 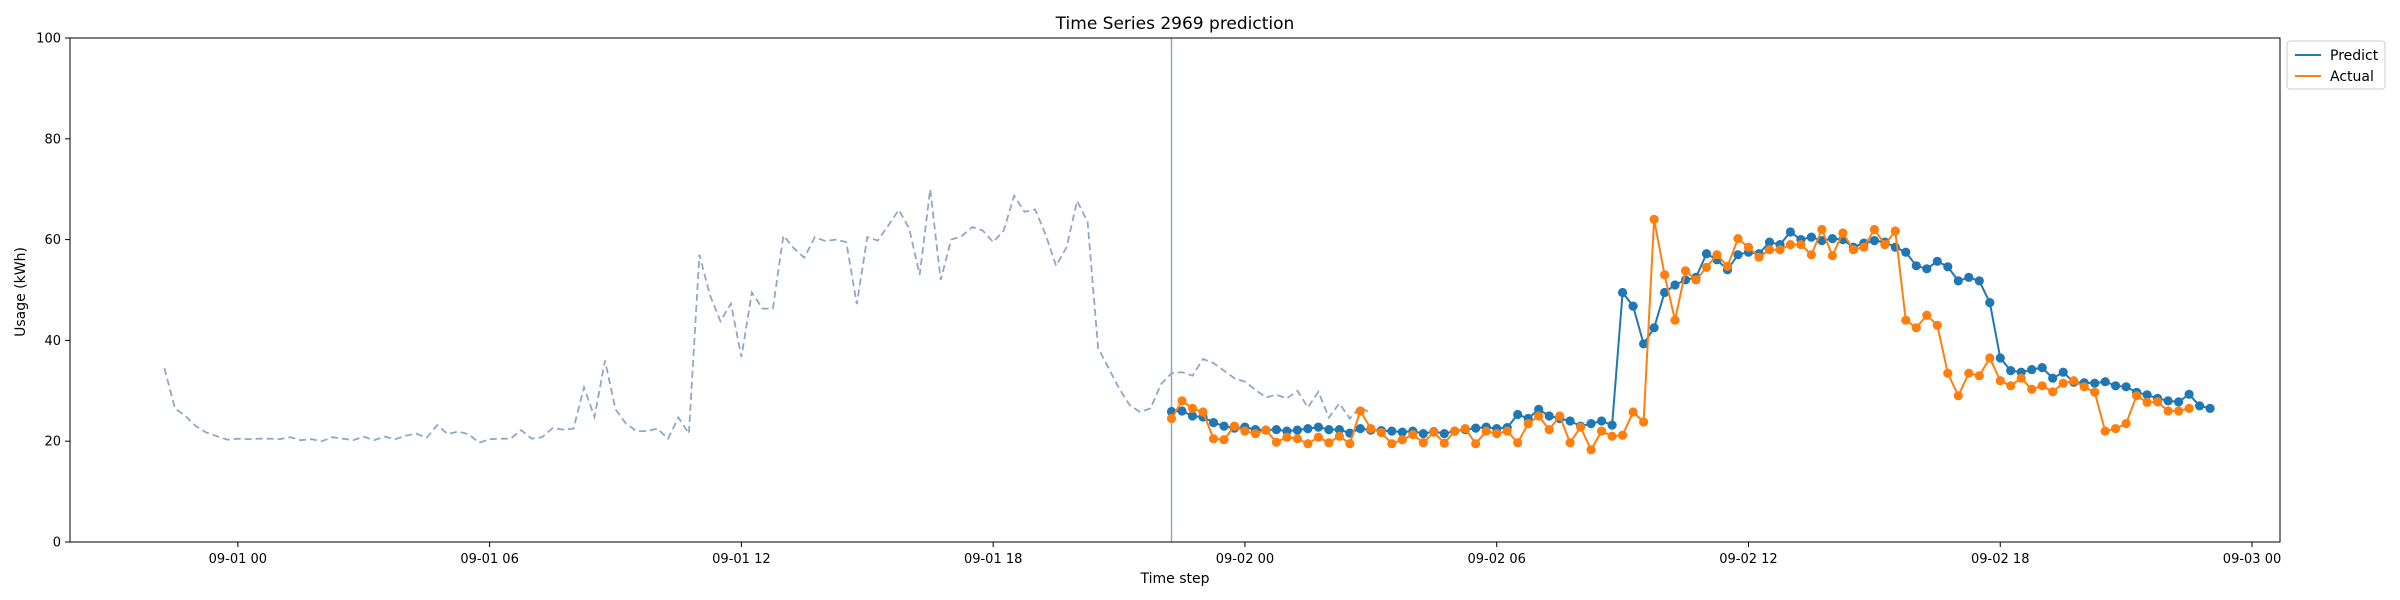 I want to click on x-tick-label: 09-02 06, so click(x=1496, y=559).